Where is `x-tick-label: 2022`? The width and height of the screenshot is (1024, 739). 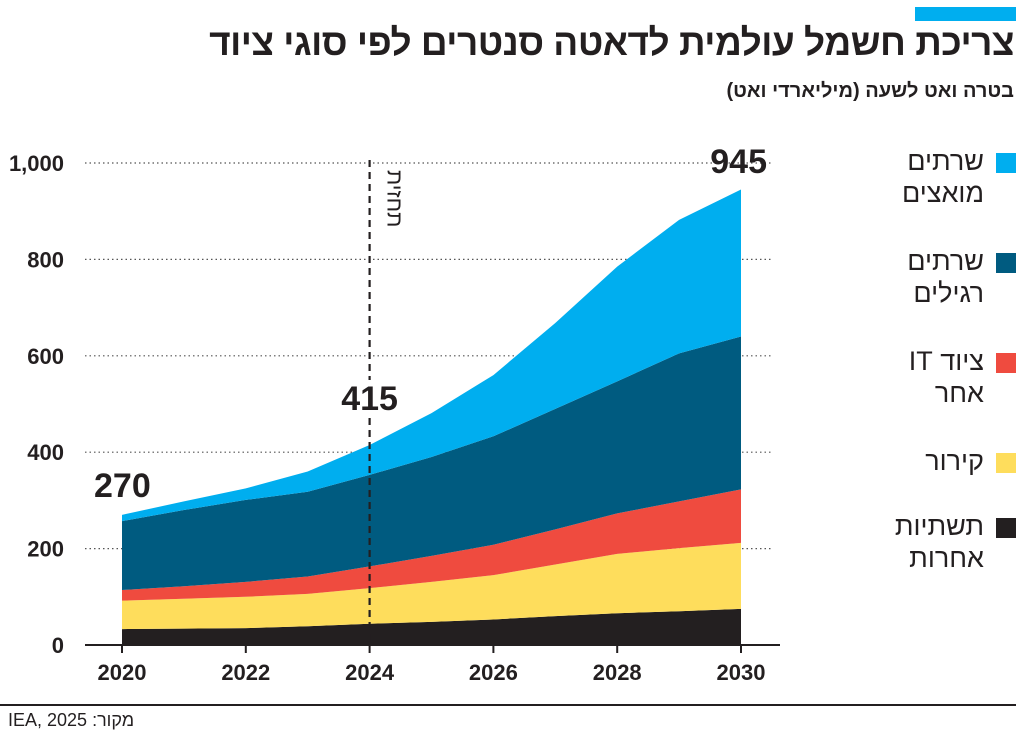
x-tick-label: 2022 is located at coordinates (245, 672).